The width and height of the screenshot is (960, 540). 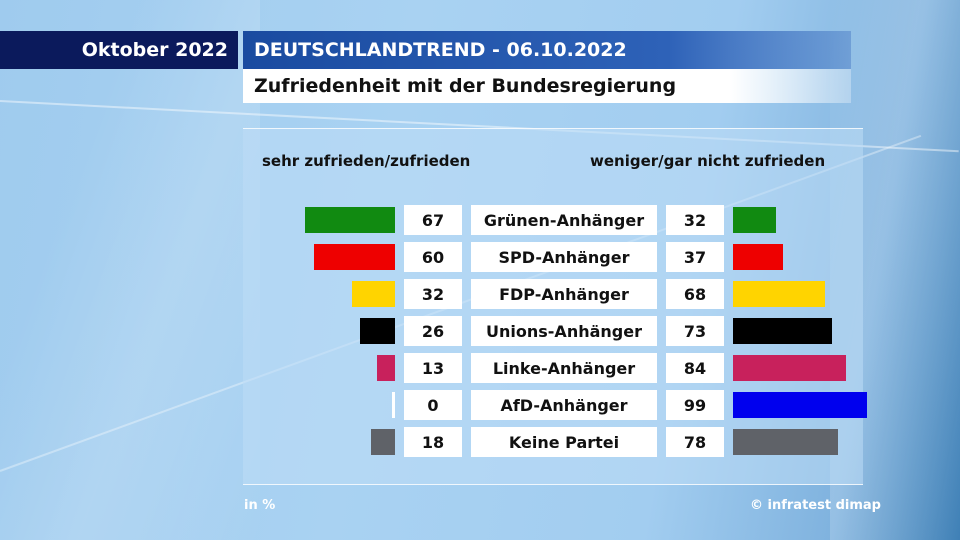 What do you see at coordinates (433, 257) in the screenshot?
I see `value-satisfied: 60` at bounding box center [433, 257].